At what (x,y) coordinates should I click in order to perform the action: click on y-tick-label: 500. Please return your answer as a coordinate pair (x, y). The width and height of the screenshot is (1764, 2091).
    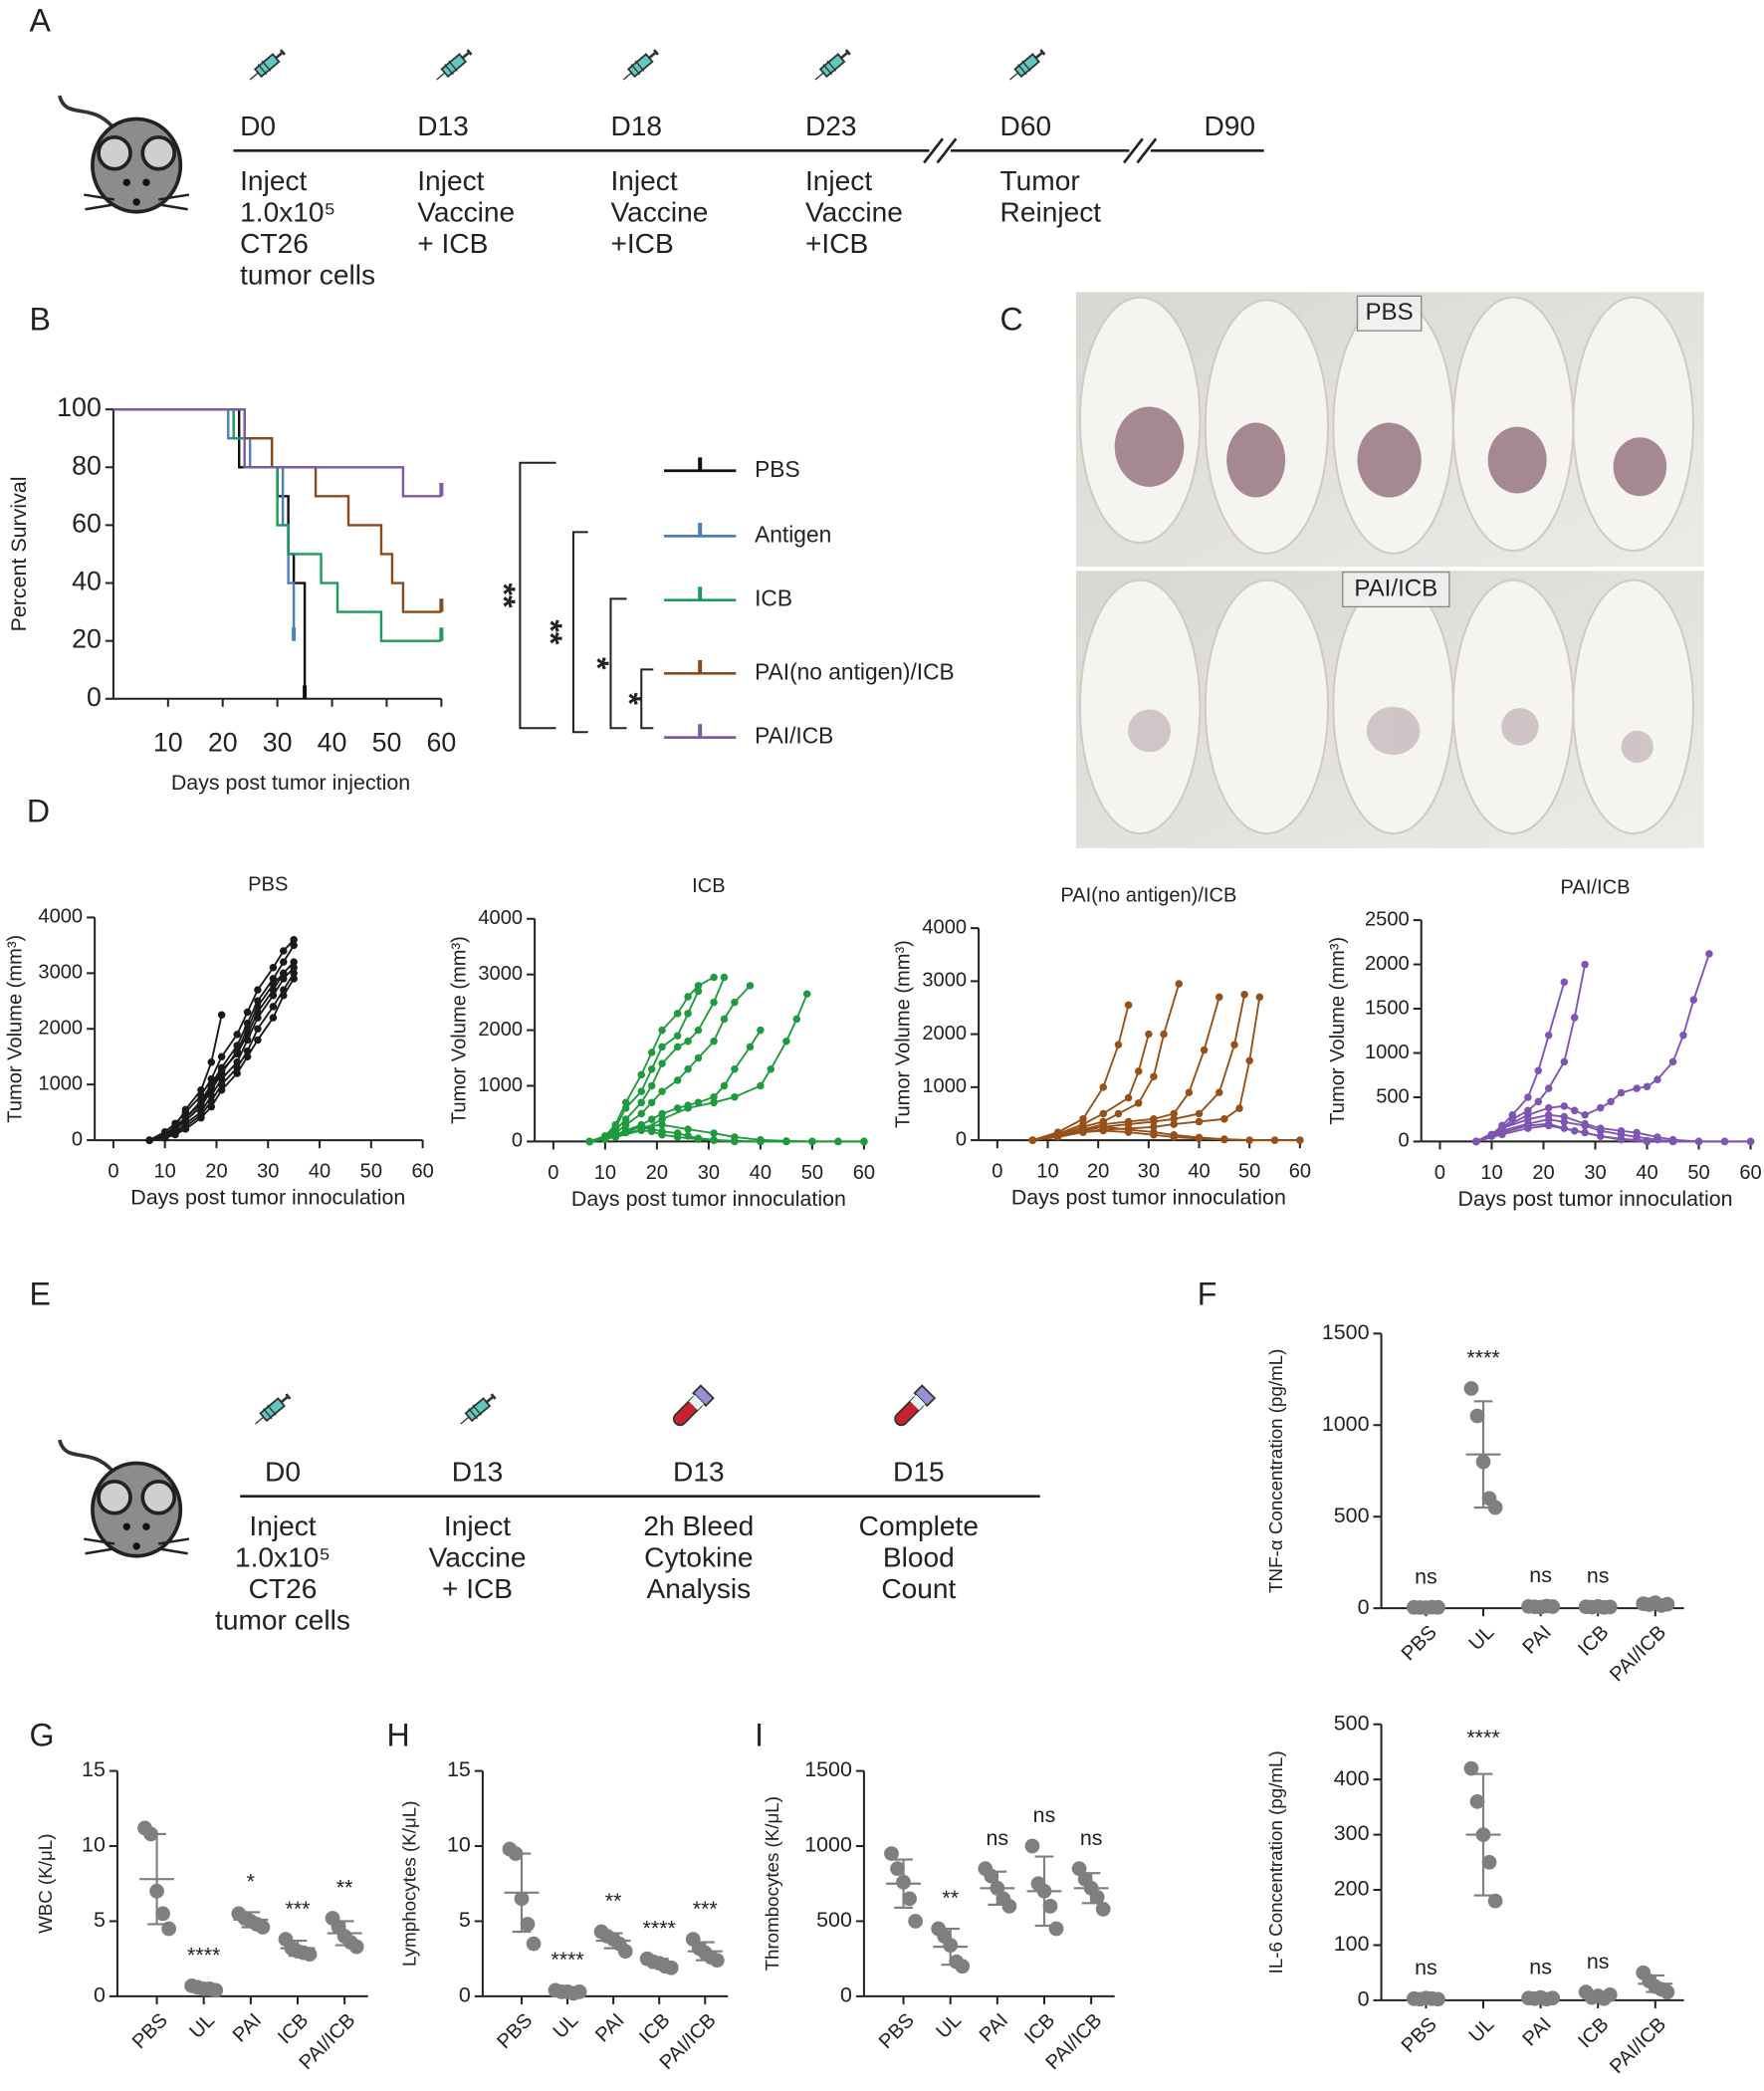
    Looking at the image, I should click on (1352, 1723).